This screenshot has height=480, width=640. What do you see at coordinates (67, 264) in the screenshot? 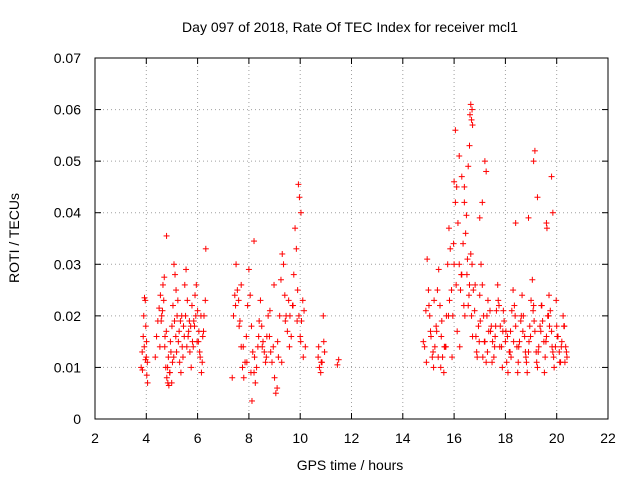
I see `y-tick-label: 0.03` at bounding box center [67, 264].